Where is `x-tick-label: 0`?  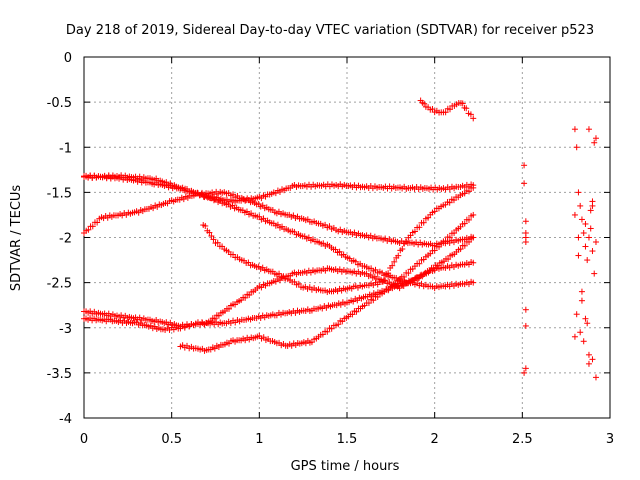
x-tick-label: 0 is located at coordinates (84, 439).